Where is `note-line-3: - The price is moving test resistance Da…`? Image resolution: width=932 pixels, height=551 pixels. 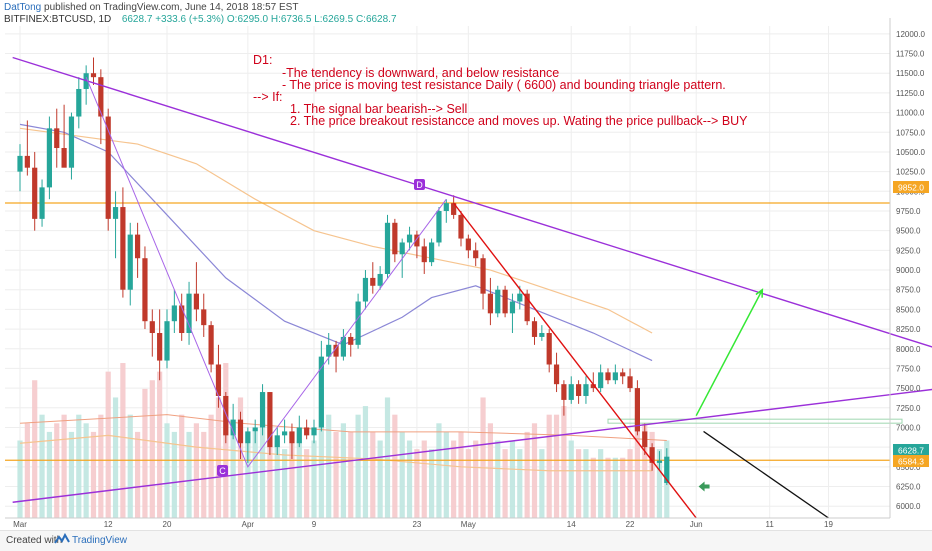
note-line-3: - The price is moving test resistance Da… is located at coordinates (504, 85).